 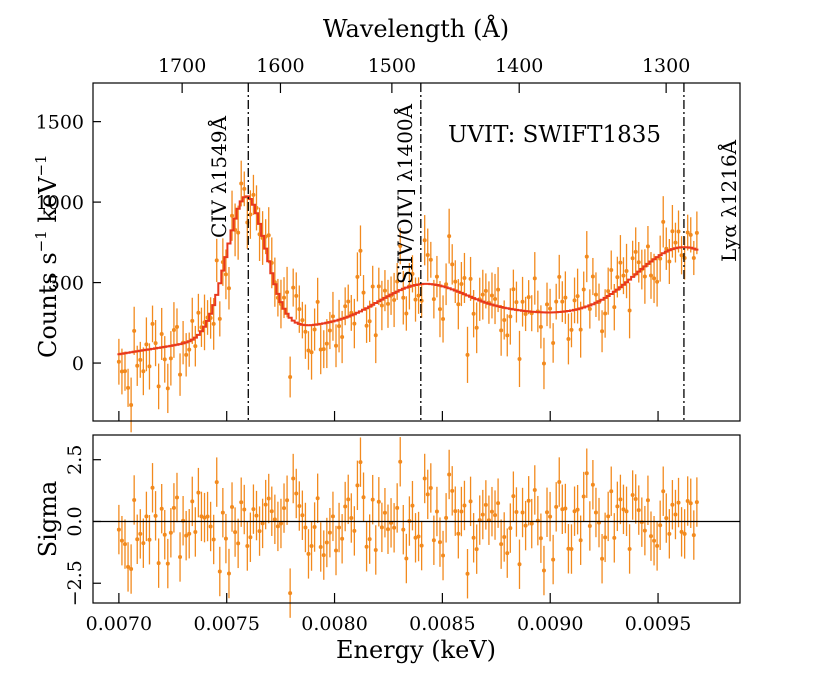 What do you see at coordinates (47, 256) in the screenshot?
I see `counts-axis-title: Counts s−1 keV−1` at bounding box center [47, 256].